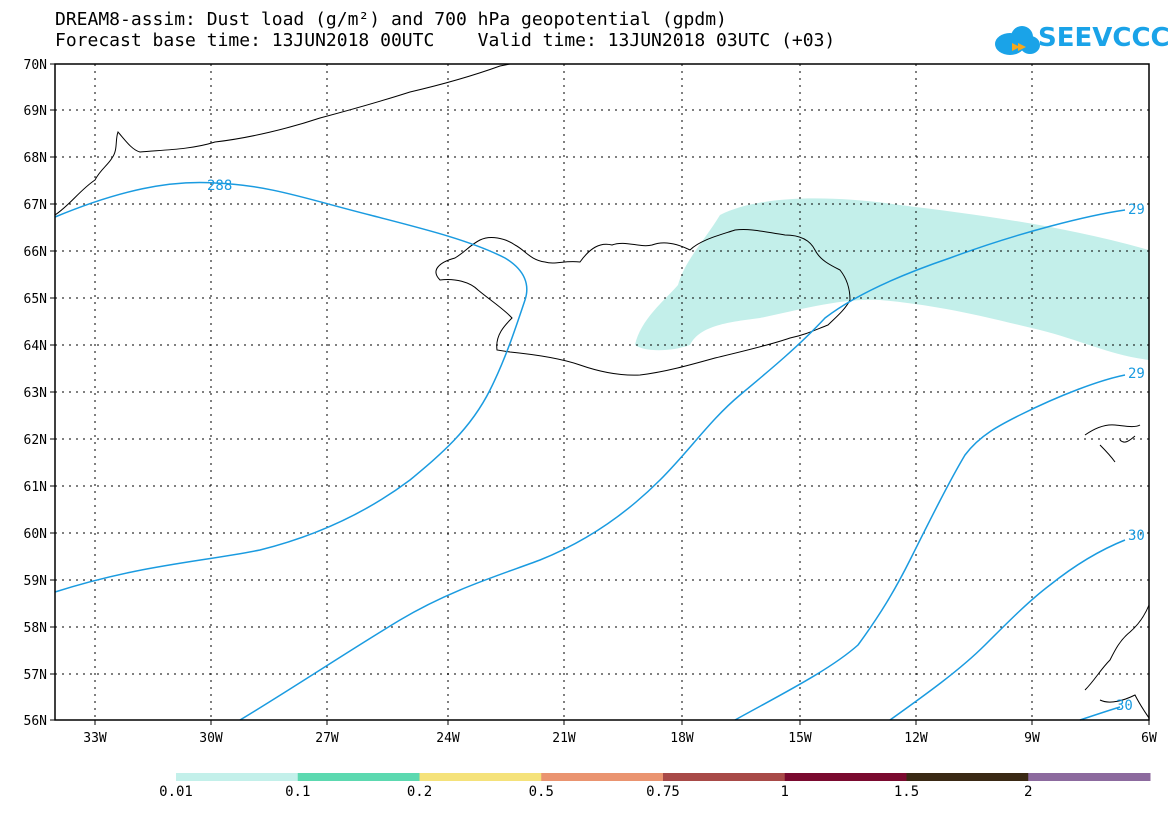  I want to click on lon-label-12w: 12W, so click(916, 738).